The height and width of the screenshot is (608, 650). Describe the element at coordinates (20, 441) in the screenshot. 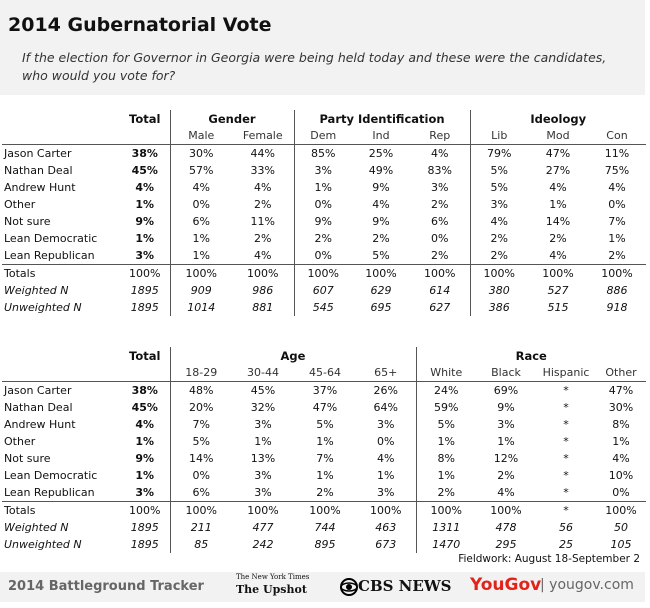

I see `row-label: Other` at that location.